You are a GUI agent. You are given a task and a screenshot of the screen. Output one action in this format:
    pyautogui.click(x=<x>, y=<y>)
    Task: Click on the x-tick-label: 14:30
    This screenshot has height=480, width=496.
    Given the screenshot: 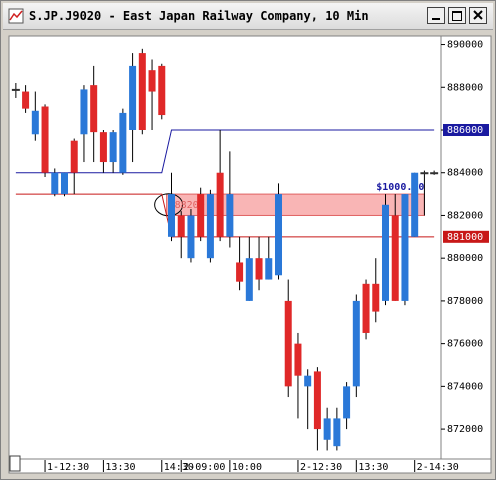 What is the action you would take?
    pyautogui.click(x=179, y=467)
    